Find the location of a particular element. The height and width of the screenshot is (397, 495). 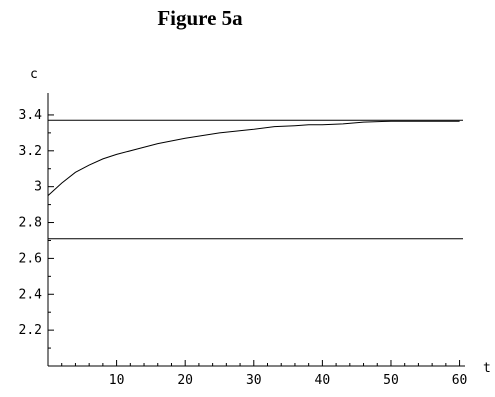

x-tick-label: 30 is located at coordinates (254, 380).